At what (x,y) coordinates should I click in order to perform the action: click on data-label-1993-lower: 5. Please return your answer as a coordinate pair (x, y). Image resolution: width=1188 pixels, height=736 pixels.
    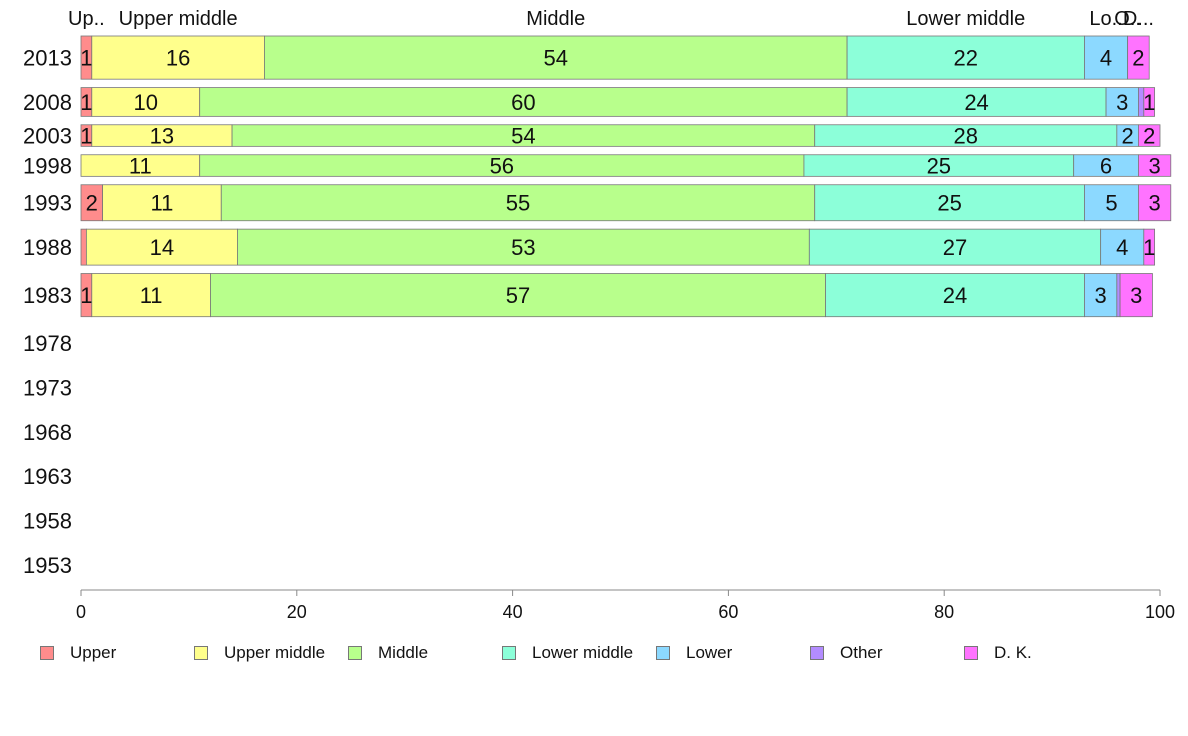
    Looking at the image, I should click on (1111, 203).